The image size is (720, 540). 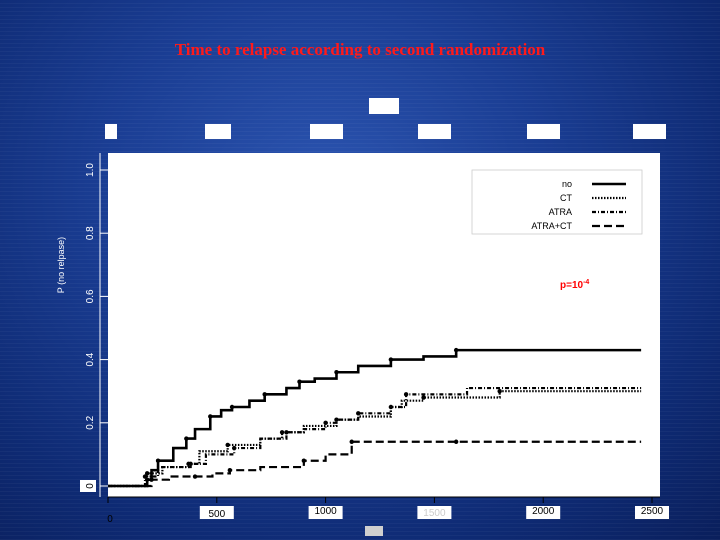 I want to click on y-axis-label: P (no relpase), so click(x=61, y=265).